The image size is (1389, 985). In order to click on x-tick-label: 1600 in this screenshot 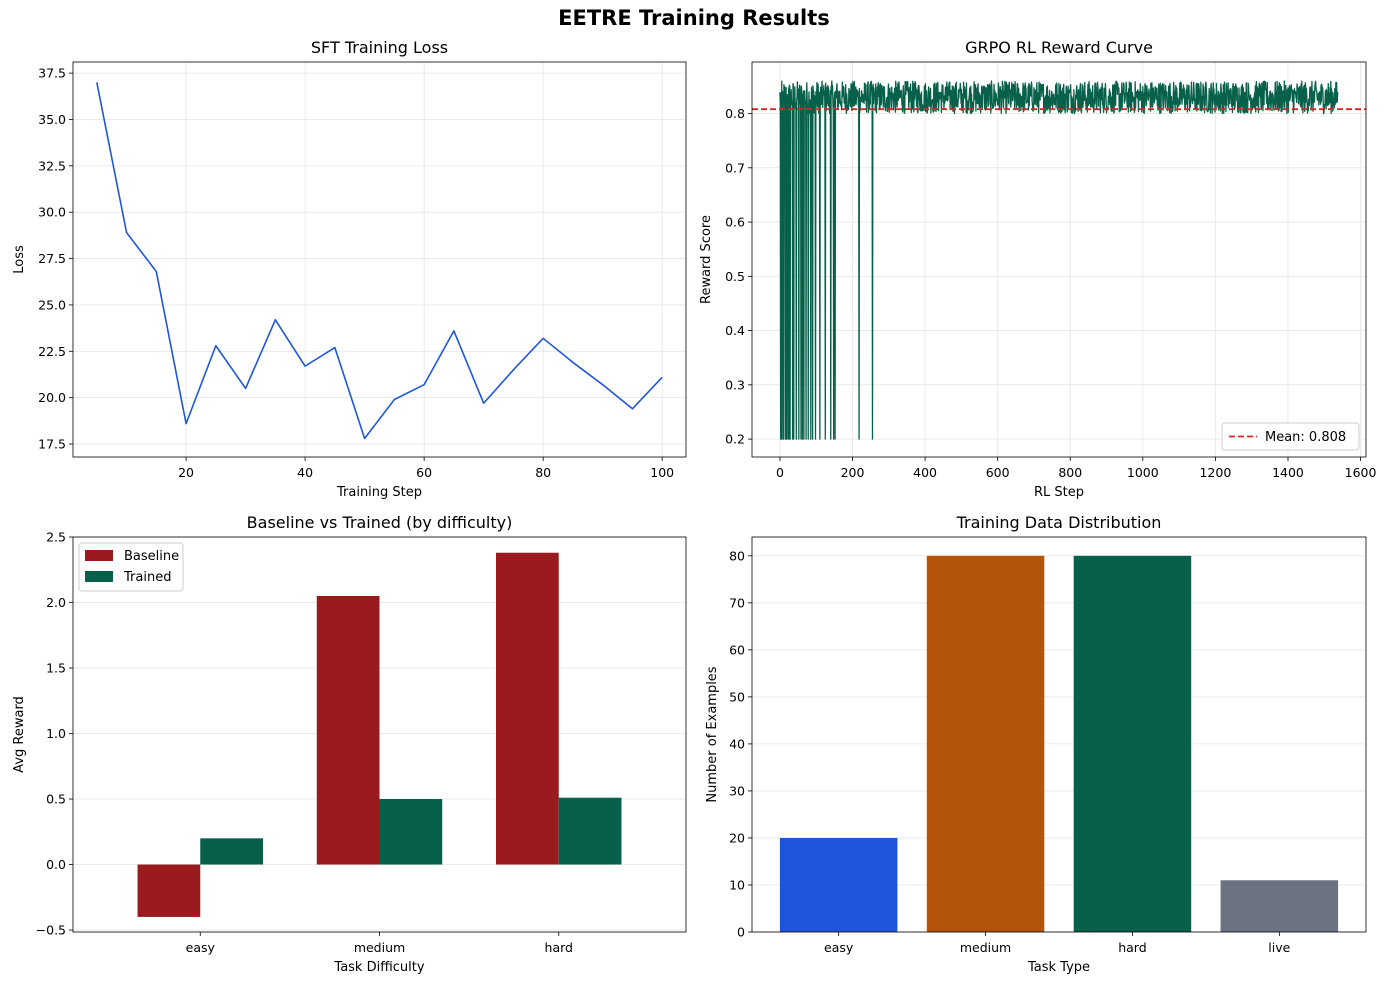, I will do `click(1361, 472)`.